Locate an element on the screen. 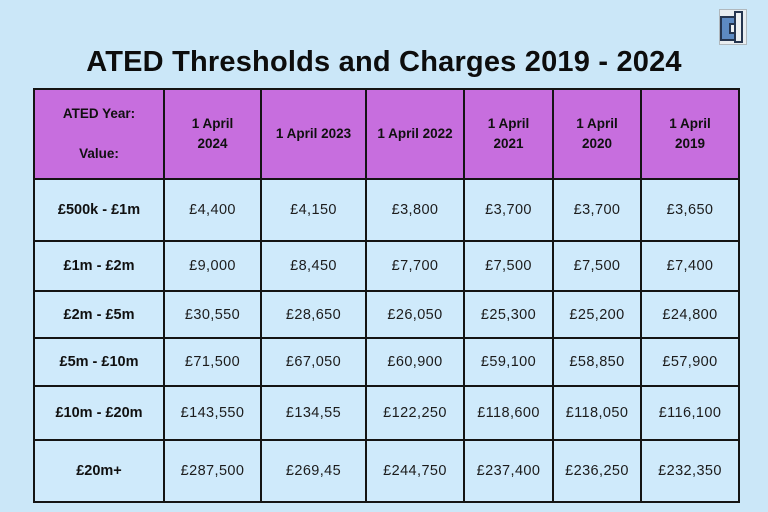 The image size is (768, 512). table-cell: £118,600 is located at coordinates (509, 414).